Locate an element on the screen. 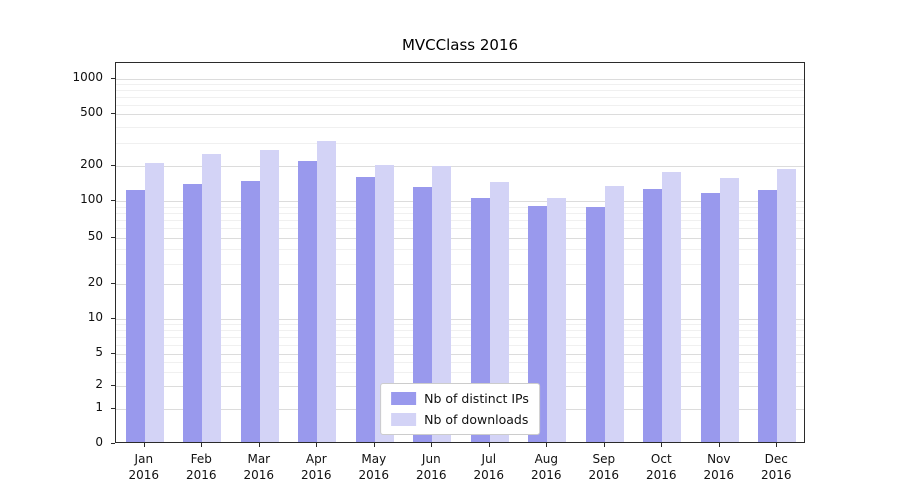 This screenshot has width=900, height=500. x-tick-label: Jan 2016 is located at coordinates (144, 467).